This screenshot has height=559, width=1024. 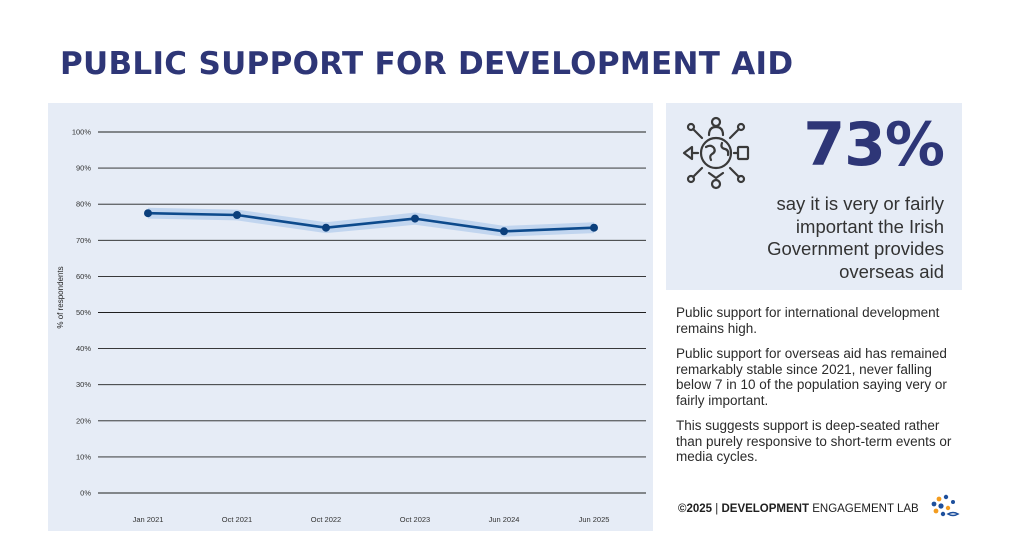 I want to click on globe-people-icon, so click(x=716, y=153).